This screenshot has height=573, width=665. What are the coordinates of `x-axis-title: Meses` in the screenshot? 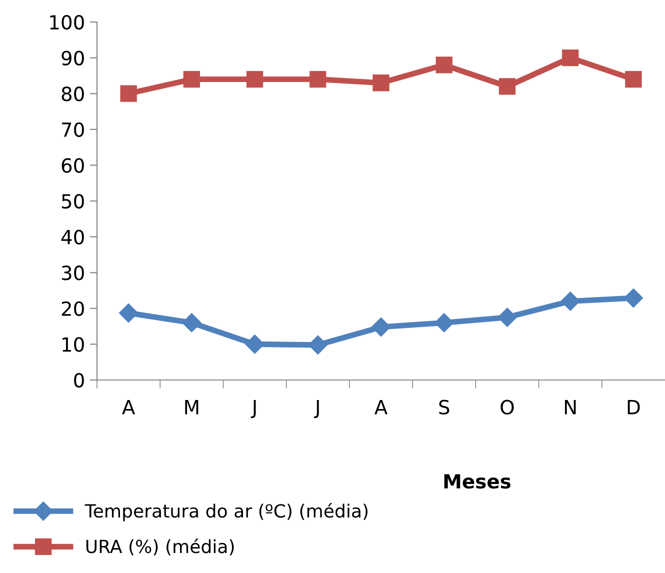 It's located at (477, 481).